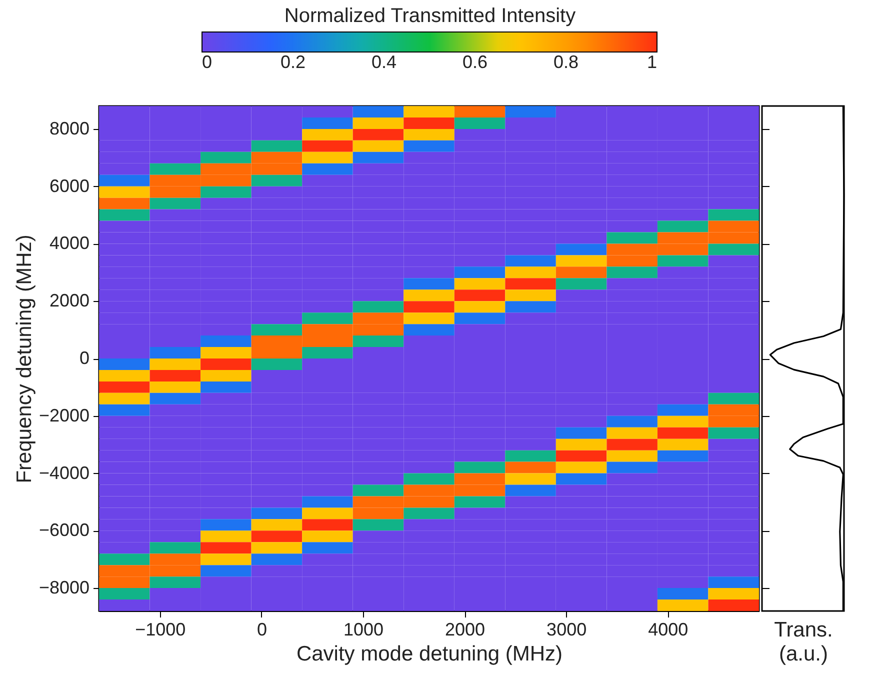 This screenshot has width=870, height=682. What do you see at coordinates (24, 359) in the screenshot?
I see `y-axis-title: Frequency detuning (MHz)` at bounding box center [24, 359].